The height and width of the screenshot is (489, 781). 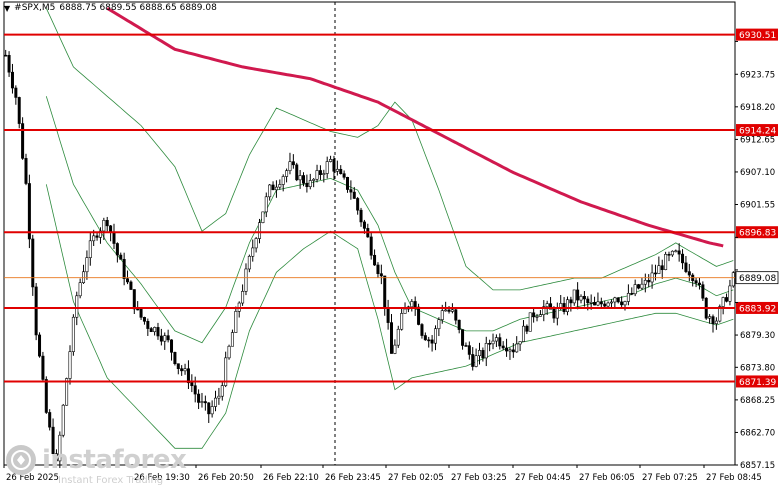 What do you see at coordinates (111, 480) in the screenshot?
I see `brand-tagline: Instant Forex Trading` at bounding box center [111, 480].